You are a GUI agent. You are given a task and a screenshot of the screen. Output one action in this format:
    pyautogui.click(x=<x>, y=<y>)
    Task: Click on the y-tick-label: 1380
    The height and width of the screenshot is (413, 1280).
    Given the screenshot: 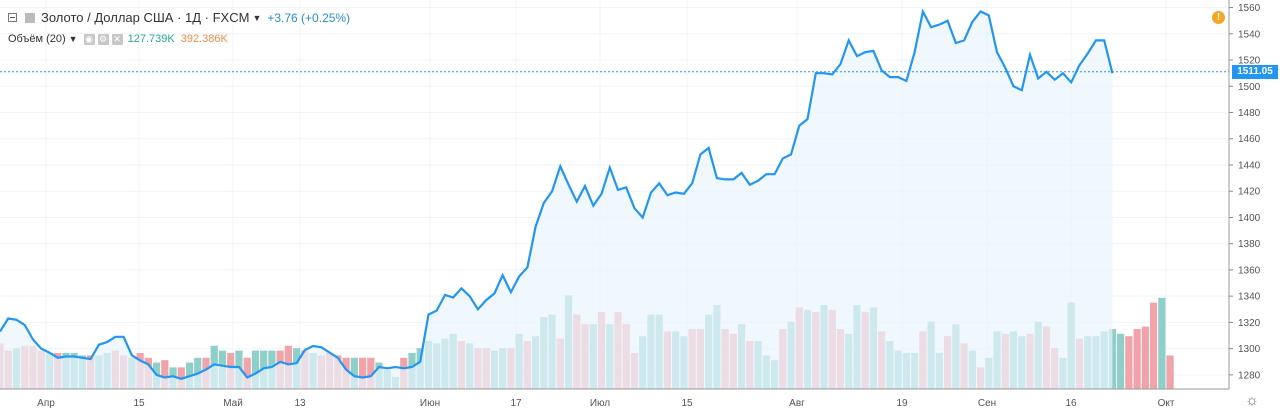 What is the action you would take?
    pyautogui.click(x=1249, y=244)
    